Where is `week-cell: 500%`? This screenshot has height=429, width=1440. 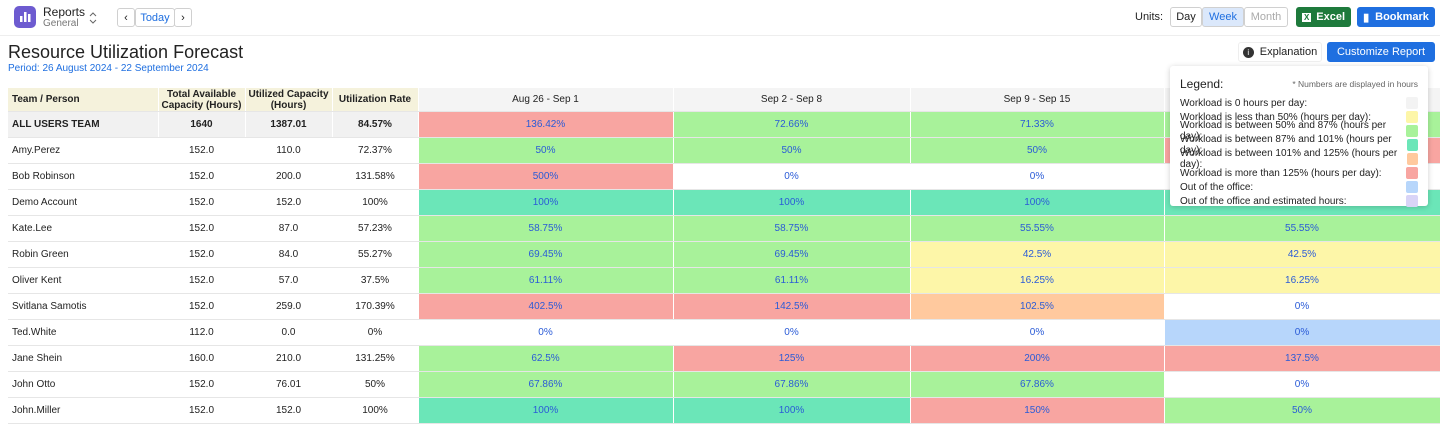 week-cell: 500% is located at coordinates (546, 176).